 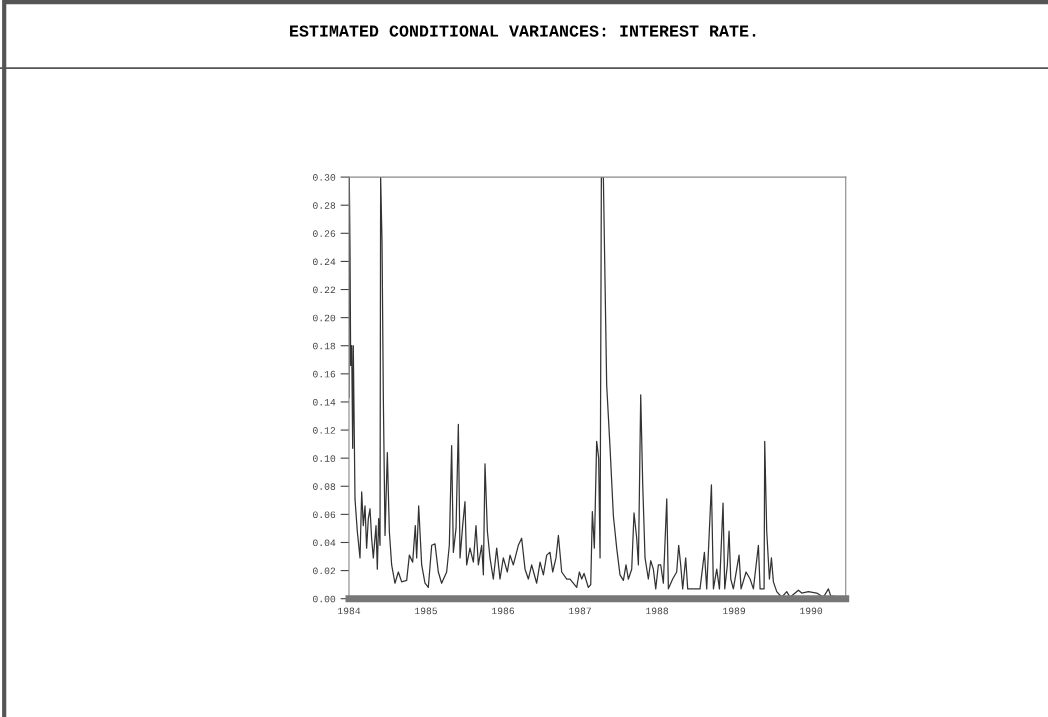 What do you see at coordinates (811, 611) in the screenshot?
I see `x-tick-label: 1990` at bounding box center [811, 611].